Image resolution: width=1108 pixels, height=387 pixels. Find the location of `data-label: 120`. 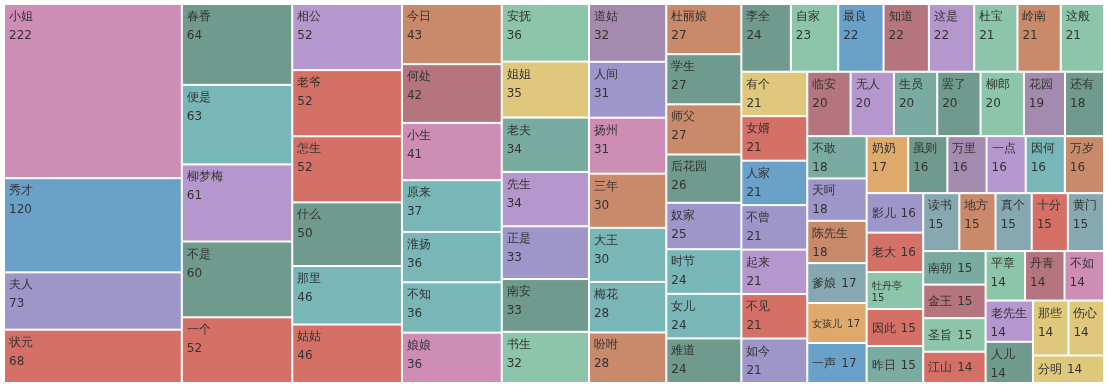

data-label: 120 is located at coordinates (20, 209).